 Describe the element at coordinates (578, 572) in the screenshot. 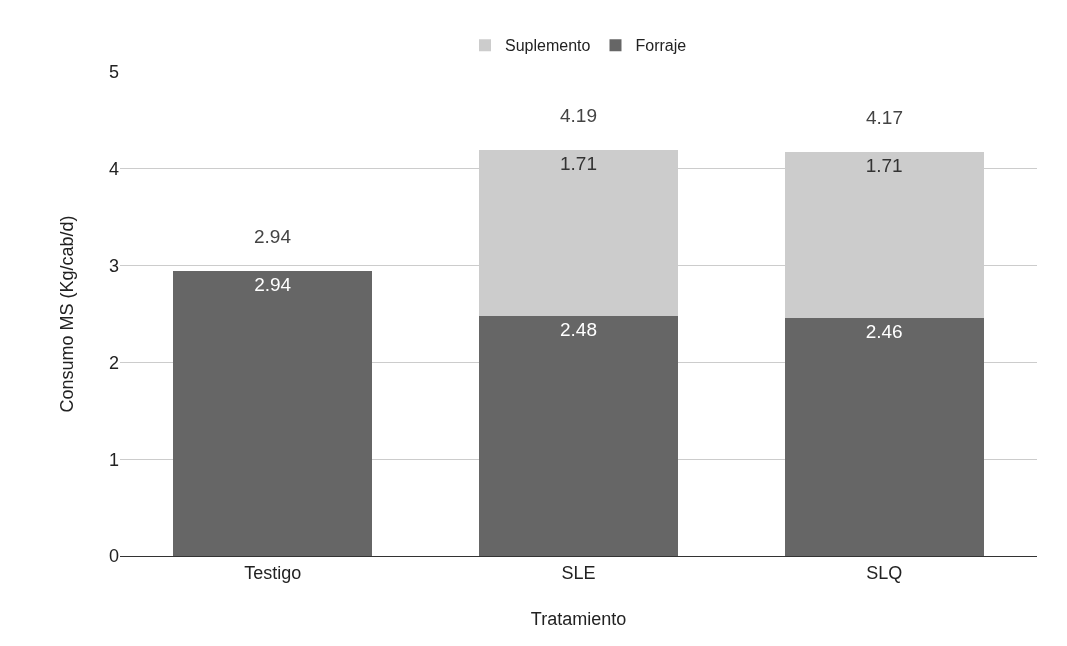

I see `x-tick-label: SLE` at that location.